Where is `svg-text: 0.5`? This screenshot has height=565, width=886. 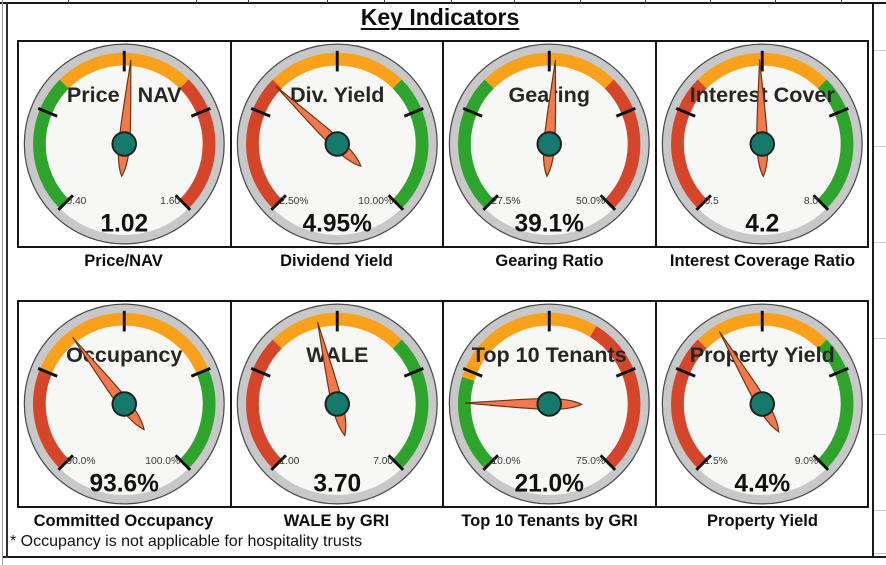 svg-text: 0.5 is located at coordinates (711, 201).